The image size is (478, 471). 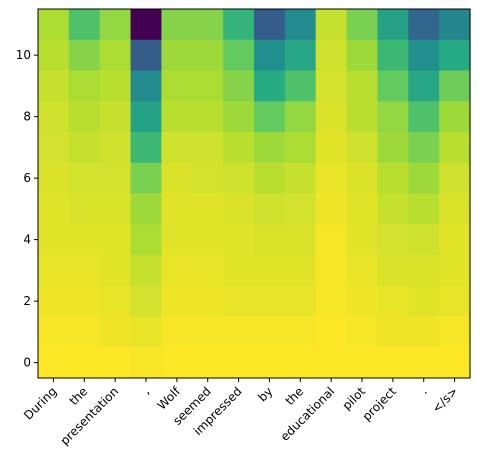 I want to click on y-tick-label: 0, so click(x=27, y=363).